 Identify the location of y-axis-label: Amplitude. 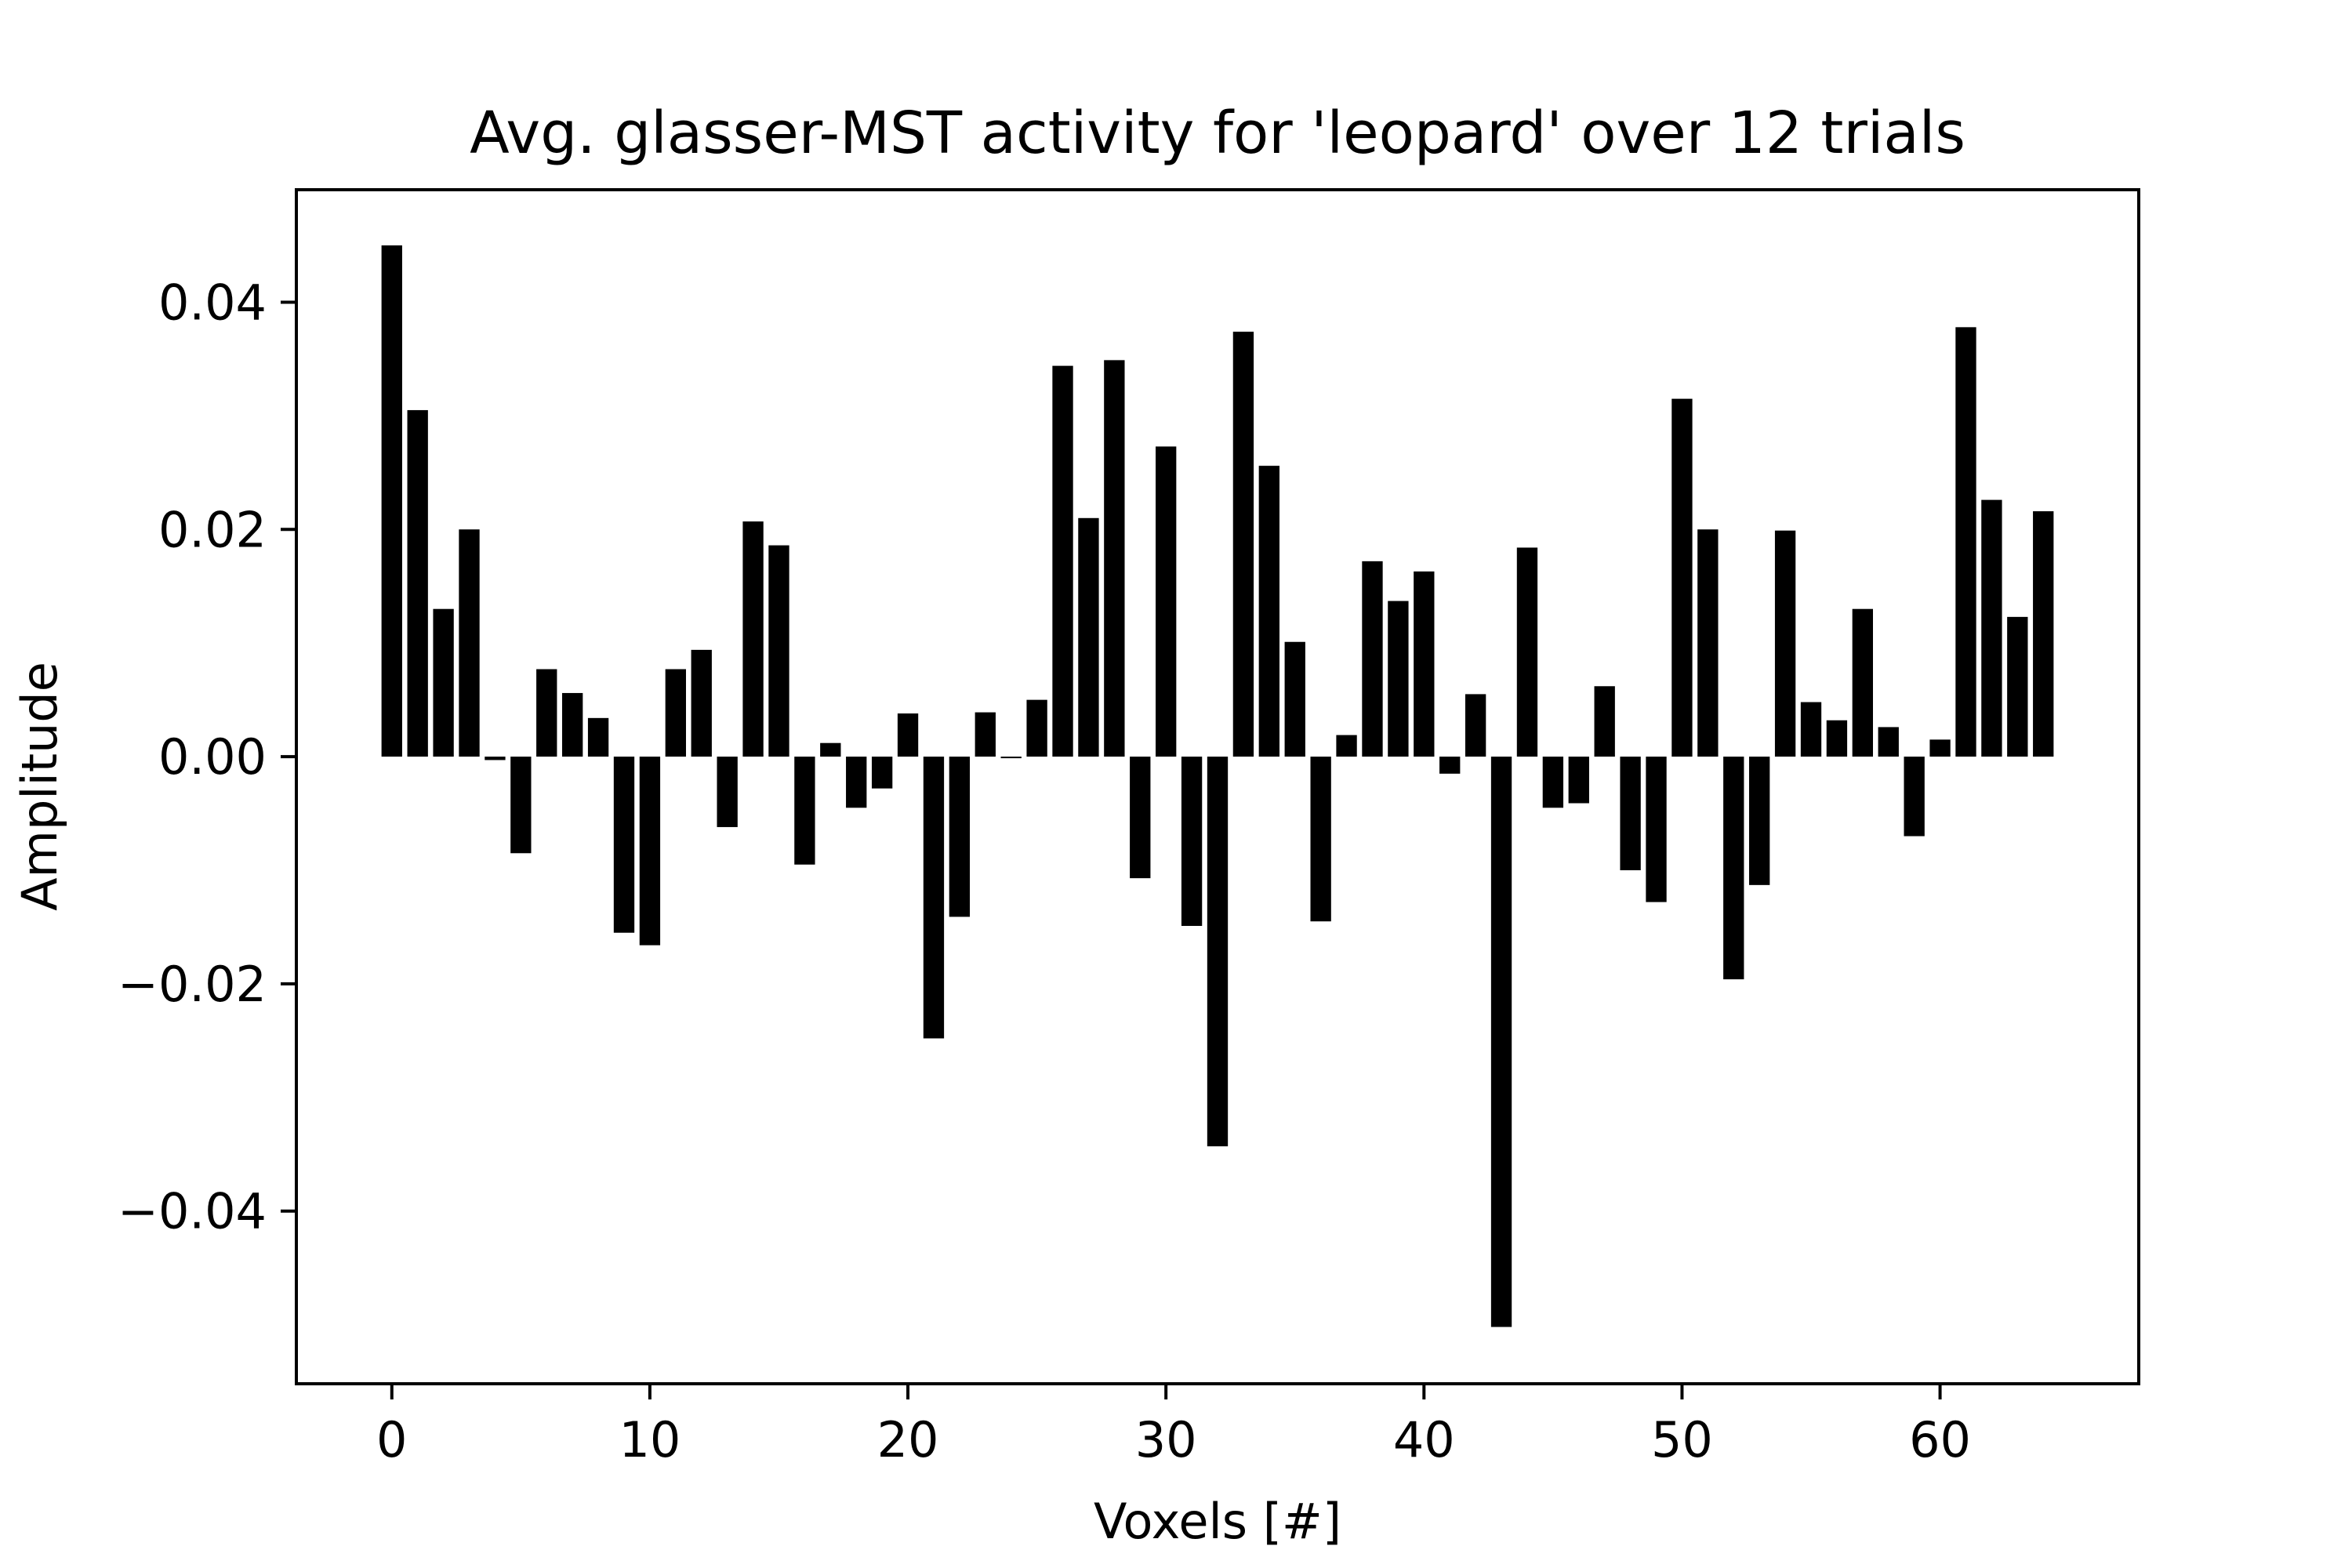
(39, 786).